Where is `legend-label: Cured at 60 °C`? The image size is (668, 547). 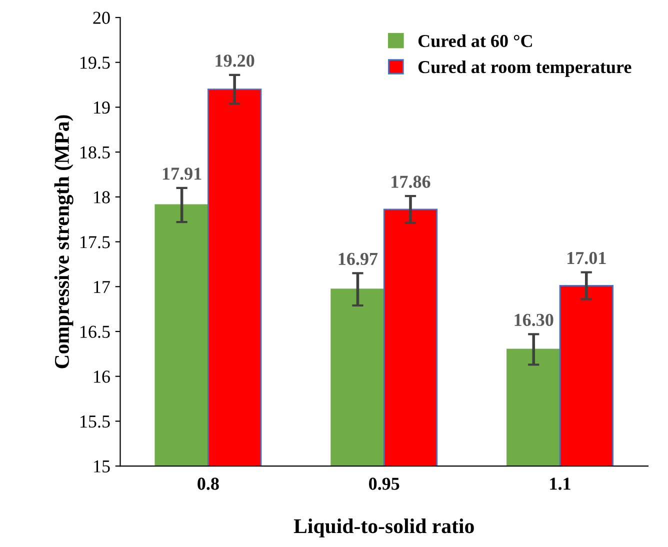
legend-label: Cured at 60 °C is located at coordinates (475, 41).